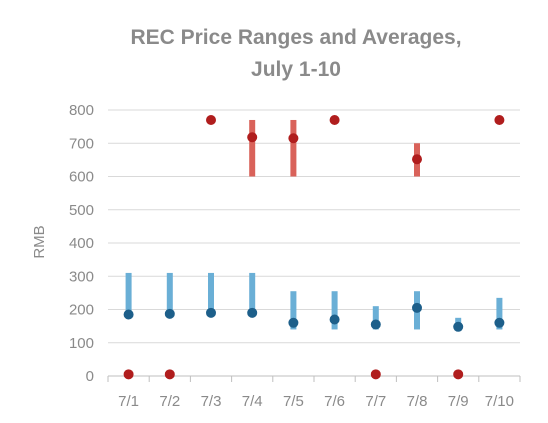 Image resolution: width=548 pixels, height=423 pixels. I want to click on y-tick-label: 0, so click(90, 376).